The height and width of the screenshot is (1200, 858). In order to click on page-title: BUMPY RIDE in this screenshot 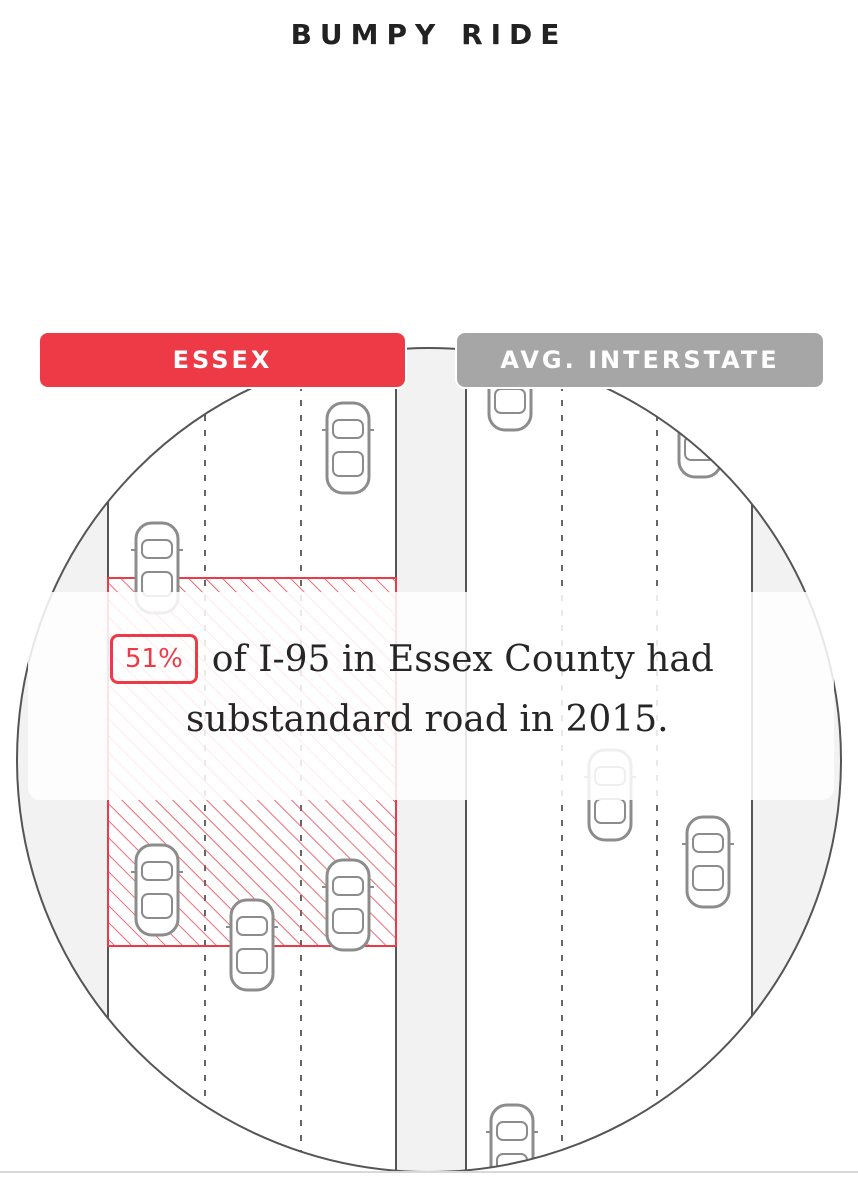, I will do `click(429, 34)`.